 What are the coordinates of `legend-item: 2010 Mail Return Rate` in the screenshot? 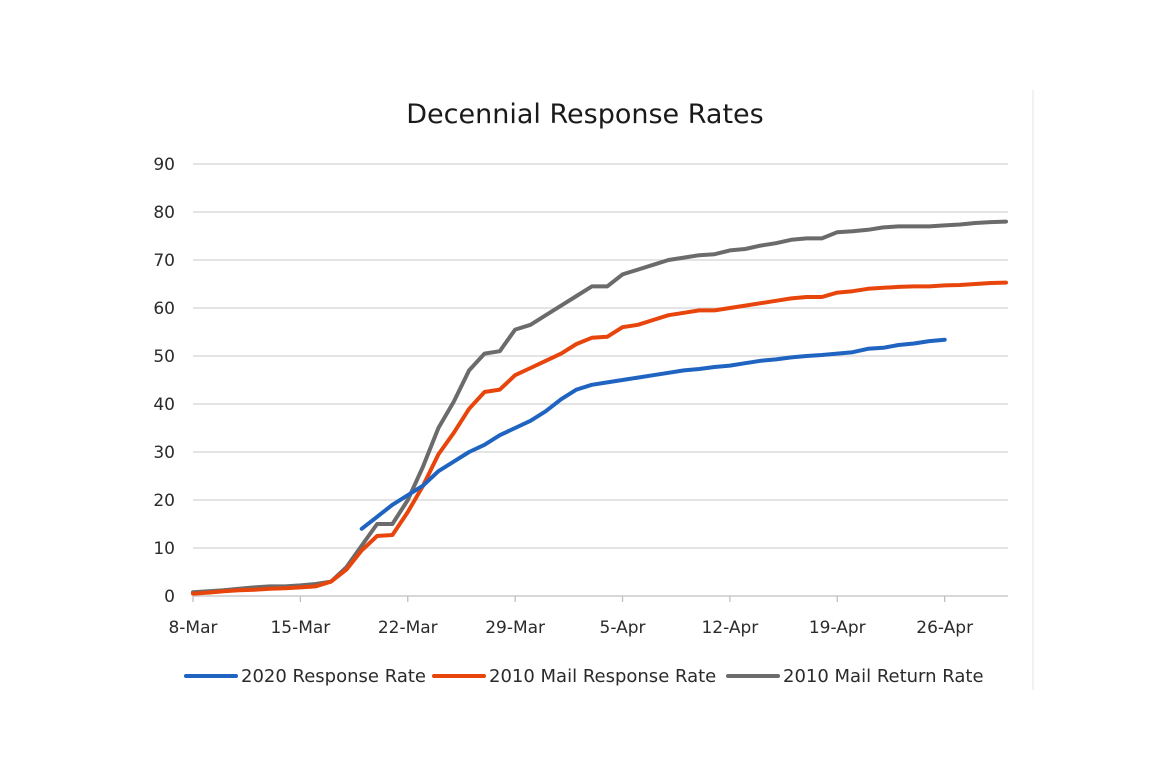 It's located at (855, 676).